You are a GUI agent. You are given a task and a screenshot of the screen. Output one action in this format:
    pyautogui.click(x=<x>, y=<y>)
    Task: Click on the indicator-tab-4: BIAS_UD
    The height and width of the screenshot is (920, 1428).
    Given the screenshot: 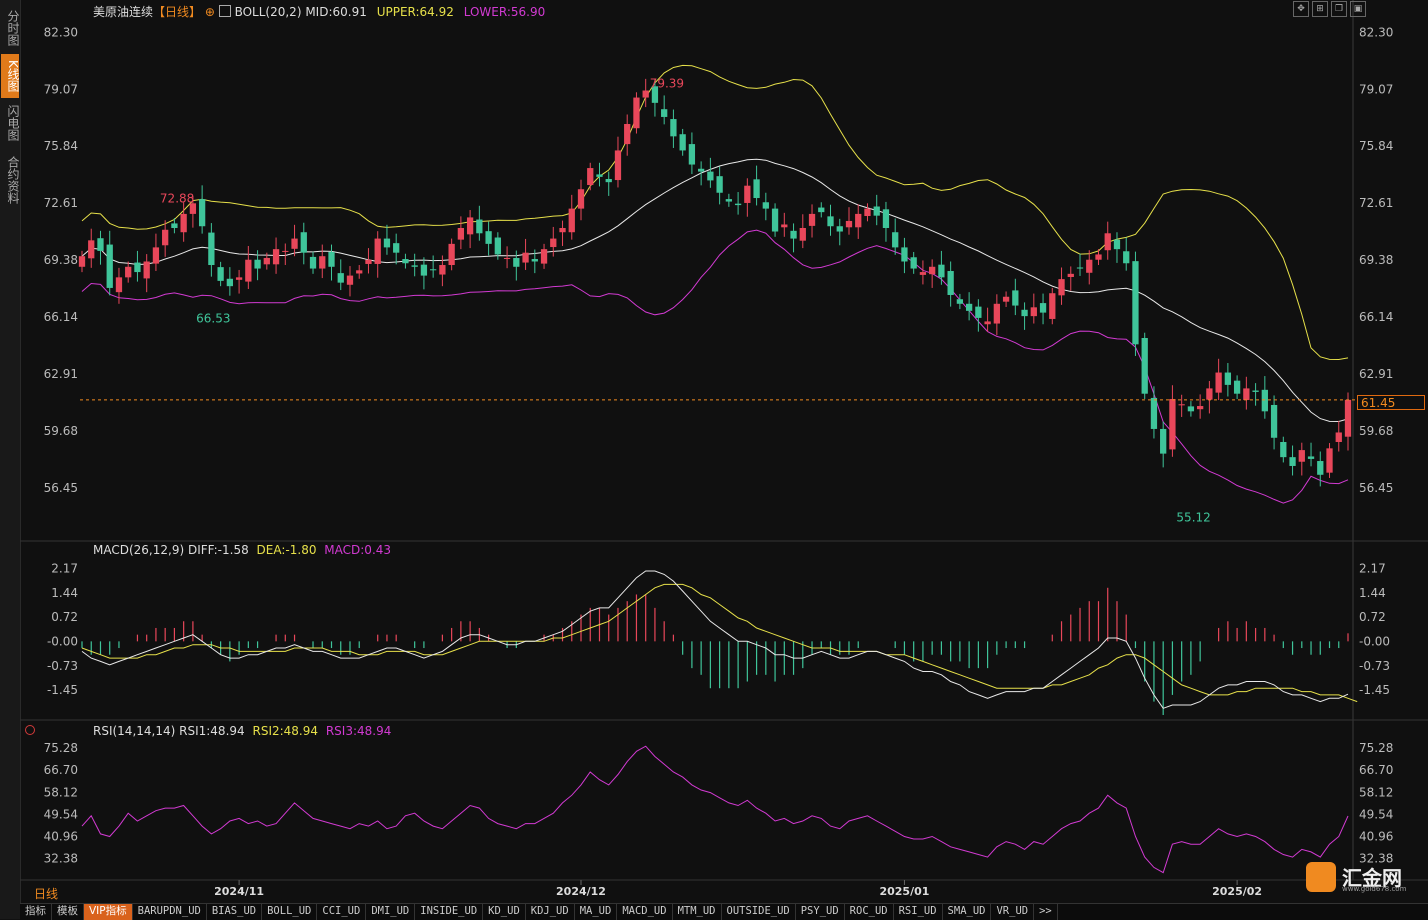 What is the action you would take?
    pyautogui.click(x=235, y=912)
    